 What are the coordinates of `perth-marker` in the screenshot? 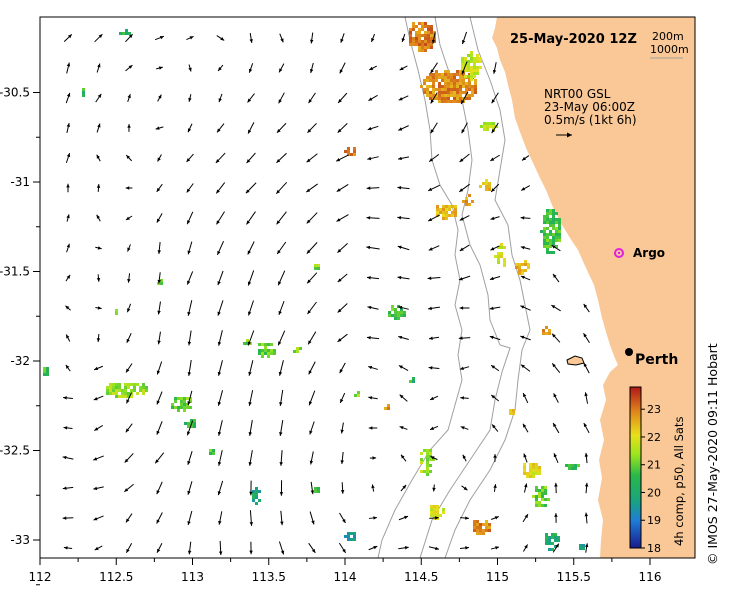 It's located at (629, 352).